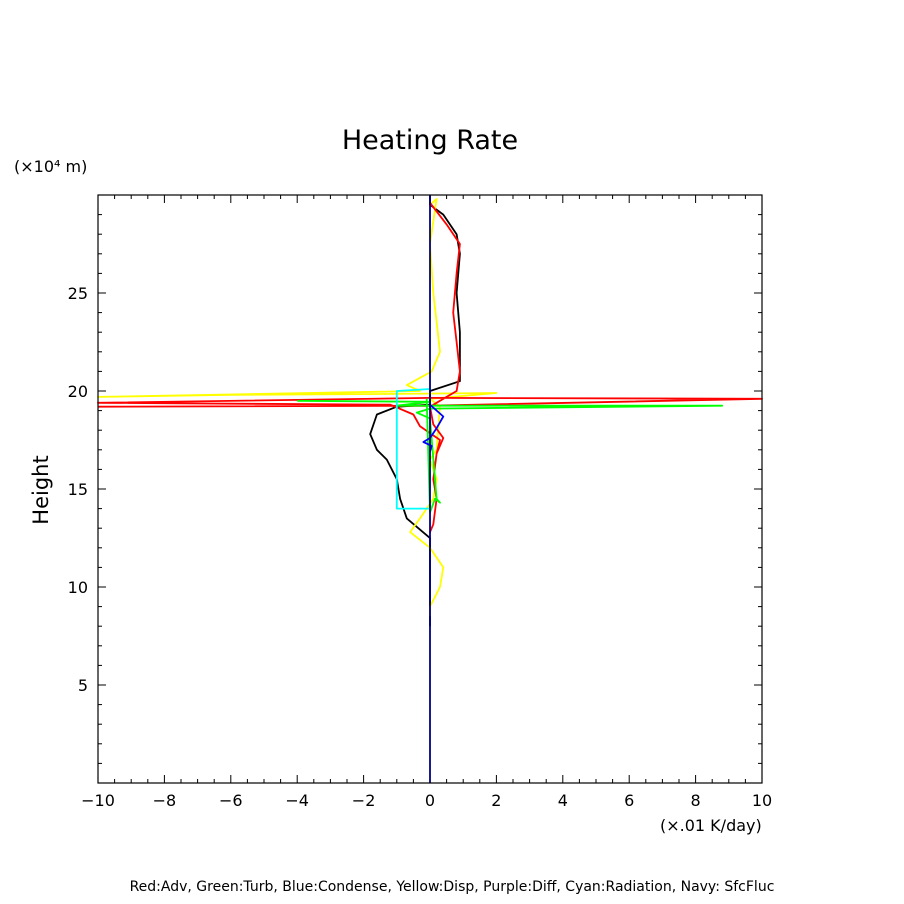 Image resolution: width=904 pixels, height=904 pixels. What do you see at coordinates (510, 456) in the screenshot?
I see `series-line-turb` at bounding box center [510, 456].